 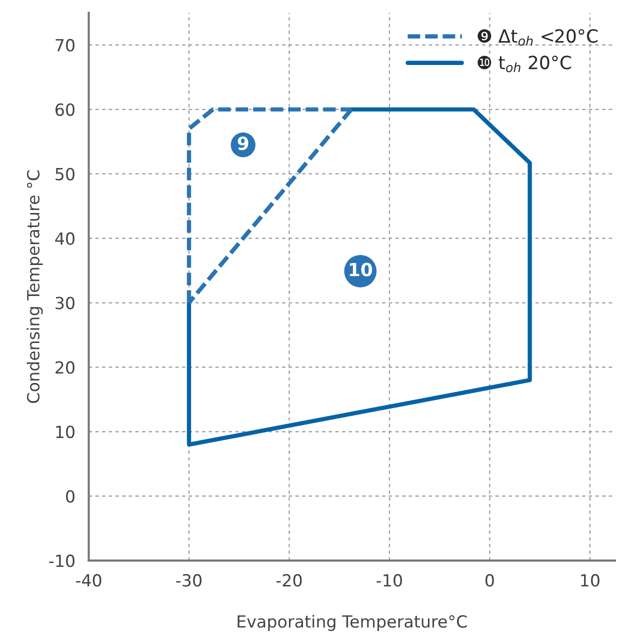 I want to click on y-tick-label: 30, so click(x=65, y=303).